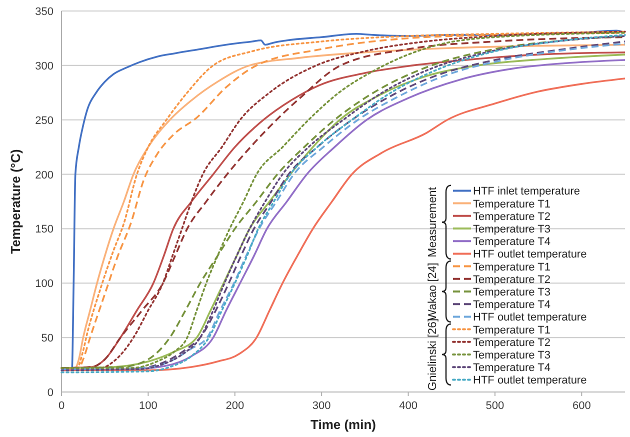  I want to click on x-tick-label: 500, so click(495, 406).